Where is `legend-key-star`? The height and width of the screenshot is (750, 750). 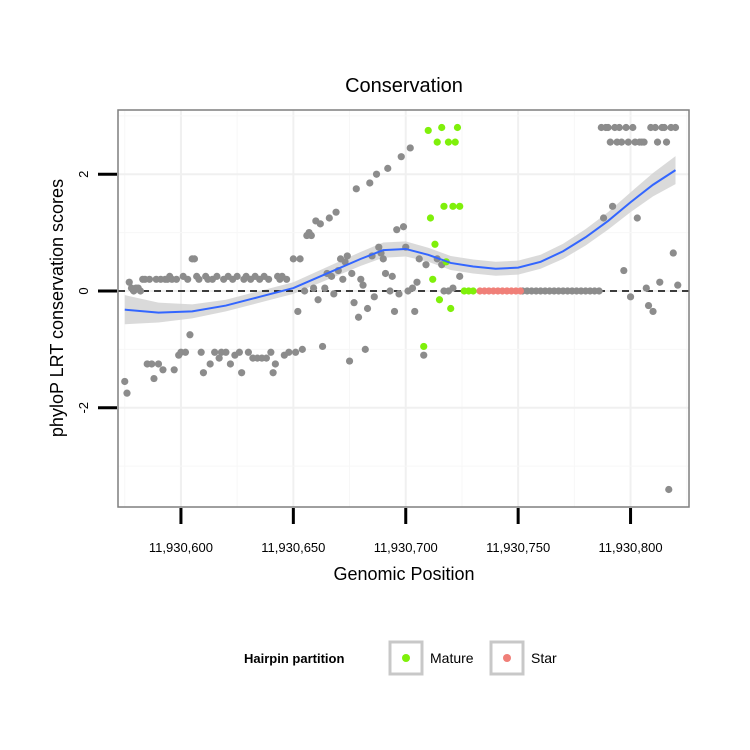 legend-key-star is located at coordinates (507, 658).